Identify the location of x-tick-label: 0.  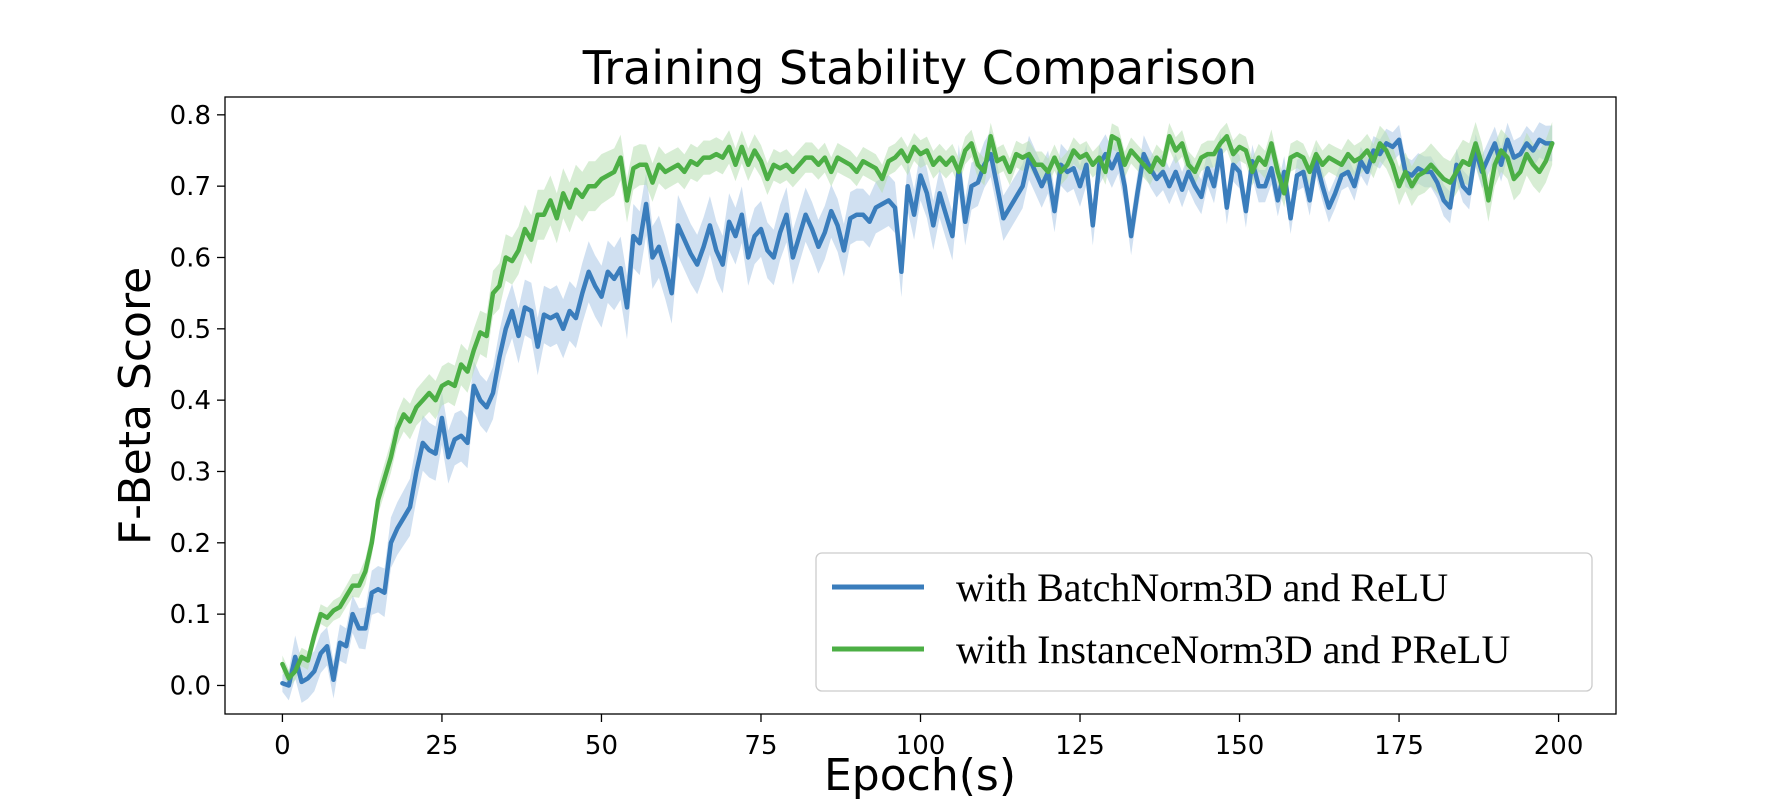
(282, 746).